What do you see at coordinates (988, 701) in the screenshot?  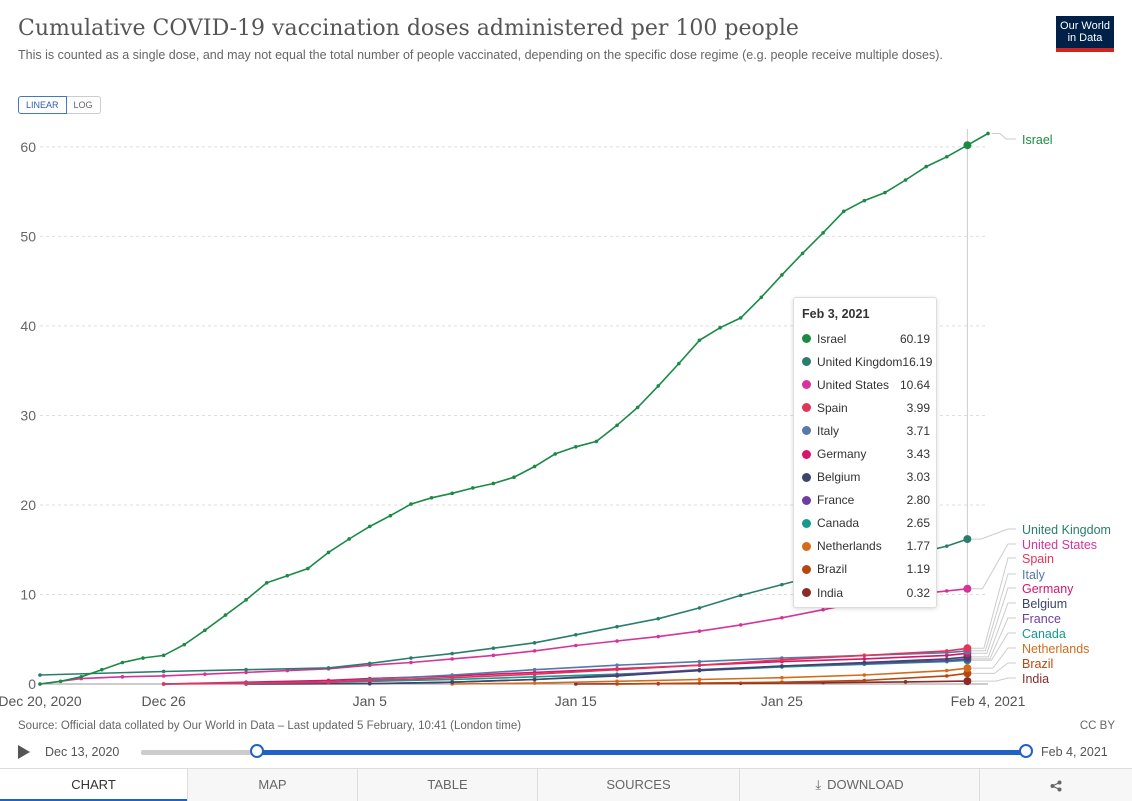 I see `x-tick-label: Feb 4, 2021` at bounding box center [988, 701].